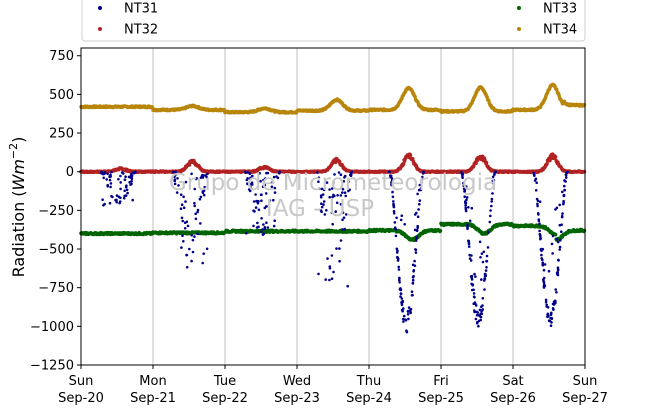  What do you see at coordinates (297, 398) in the screenshot?
I see `x-tick-label-date: Sep-23` at bounding box center [297, 398].